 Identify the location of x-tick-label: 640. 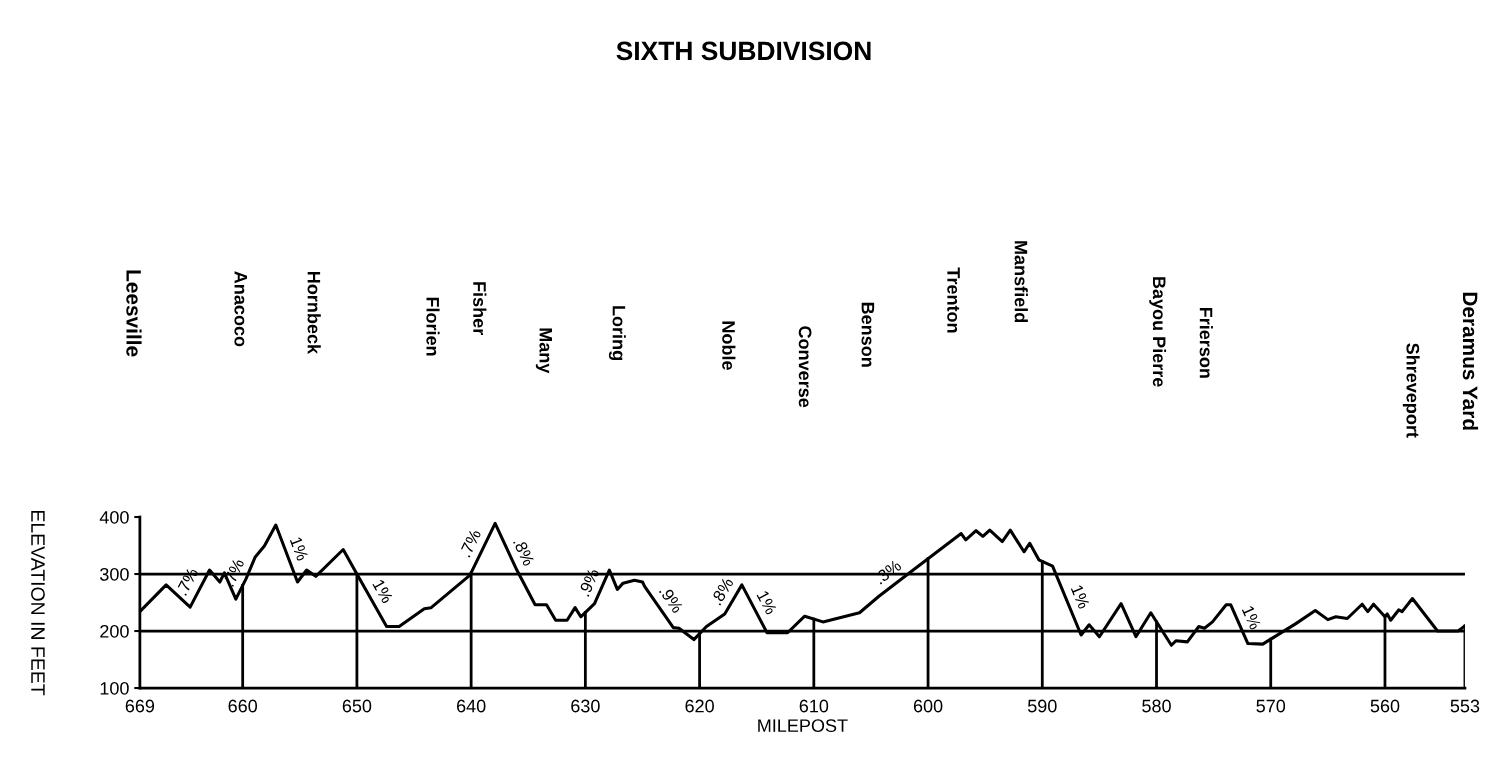
(471, 706).